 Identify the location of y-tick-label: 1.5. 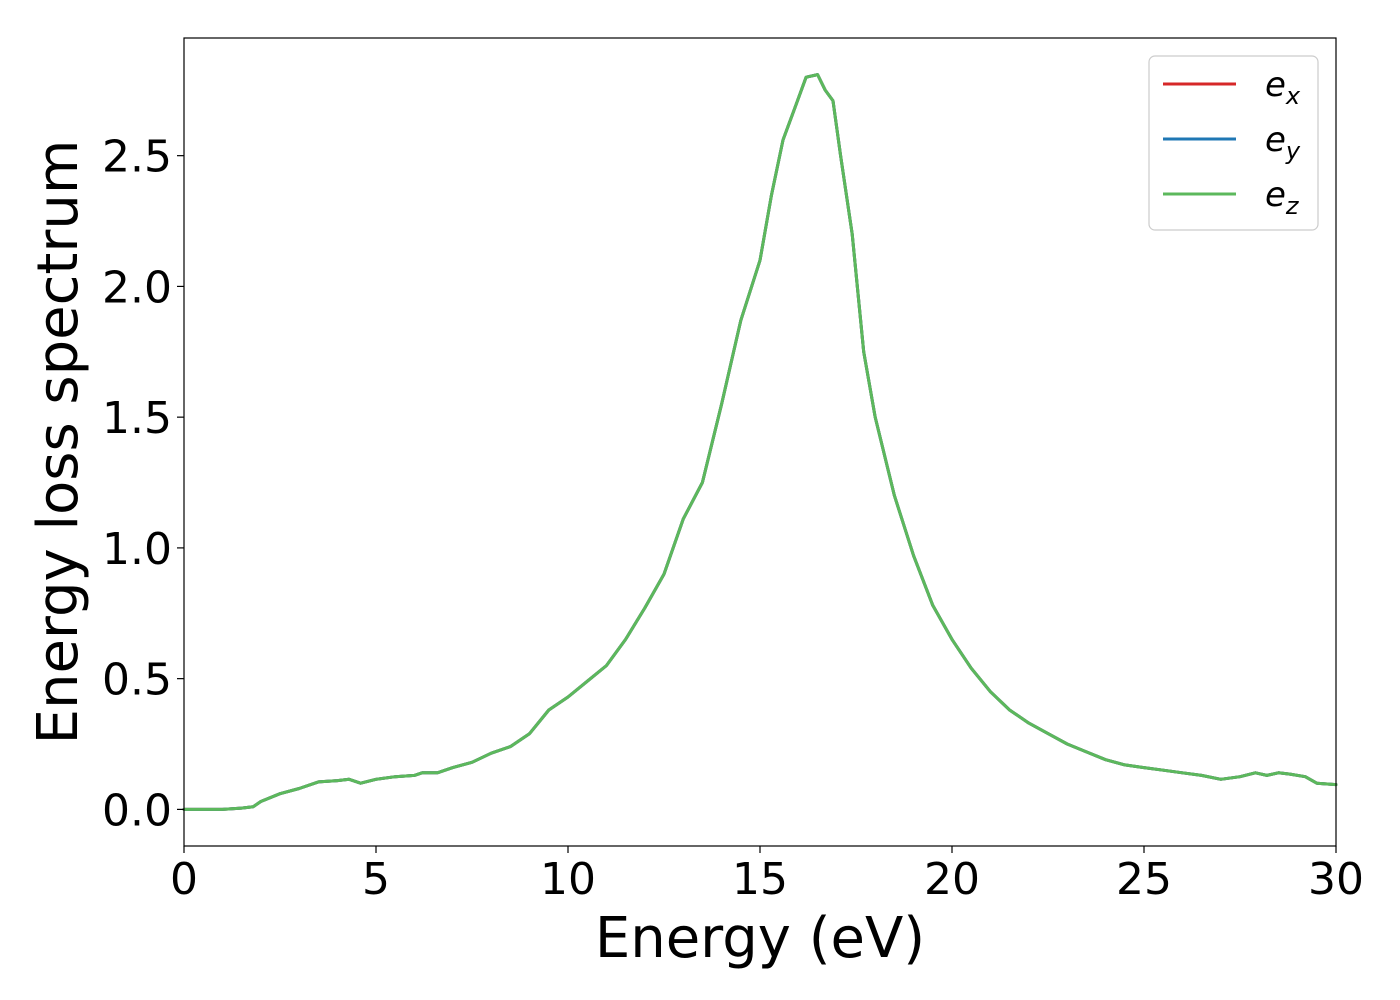
(137, 418).